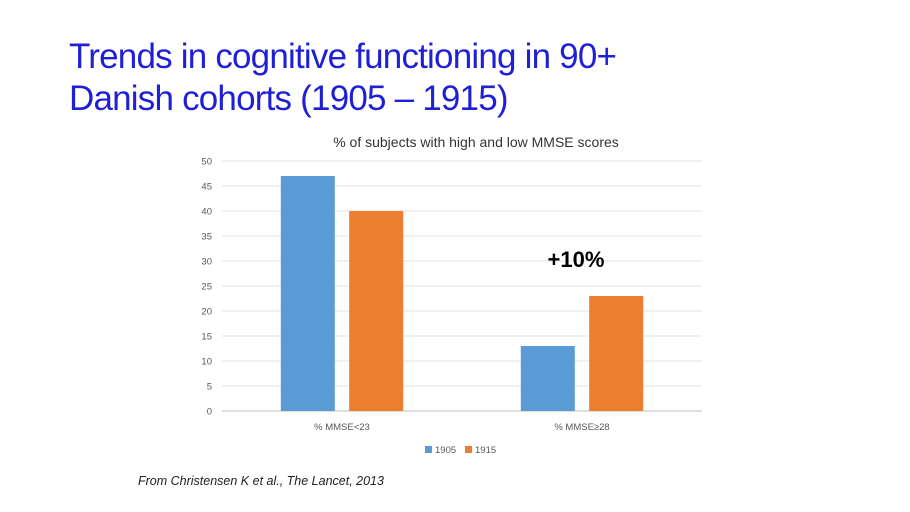 The height and width of the screenshot is (512, 910). I want to click on y-tick-label: 50, so click(206, 162).